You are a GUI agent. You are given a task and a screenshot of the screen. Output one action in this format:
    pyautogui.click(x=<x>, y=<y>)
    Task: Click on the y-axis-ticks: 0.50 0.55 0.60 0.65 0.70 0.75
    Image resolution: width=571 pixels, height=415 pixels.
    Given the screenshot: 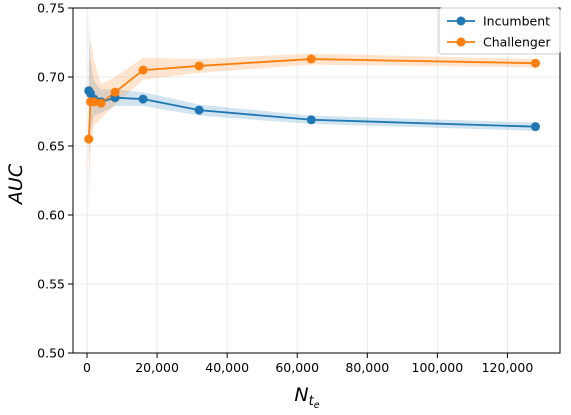 What is the action you would take?
    pyautogui.click(x=55, y=181)
    